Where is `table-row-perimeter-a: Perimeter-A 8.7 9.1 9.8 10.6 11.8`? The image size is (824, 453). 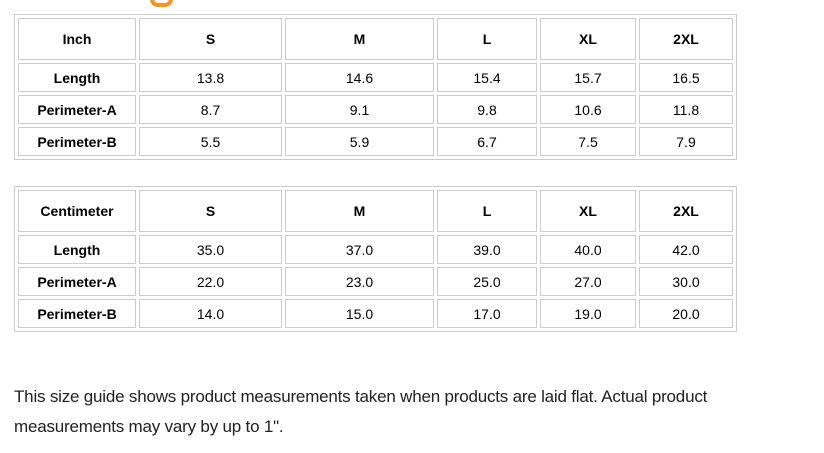
table-row-perimeter-a: Perimeter-A 8.7 9.1 9.8 10.6 11.8 is located at coordinates (375, 109).